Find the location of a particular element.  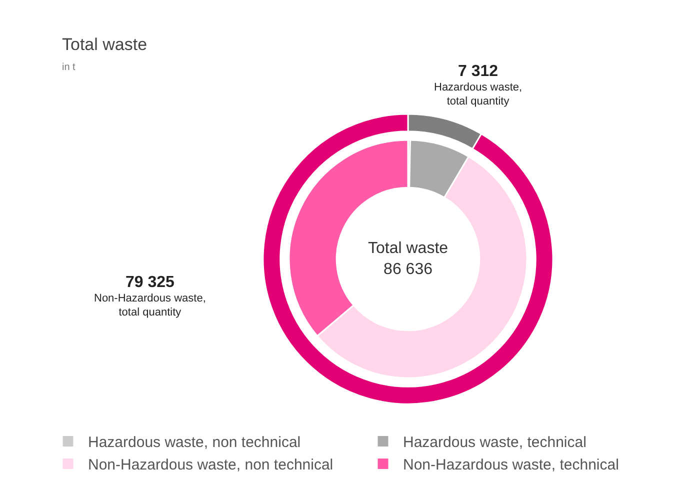

chart-title: Total waste is located at coordinates (105, 44).